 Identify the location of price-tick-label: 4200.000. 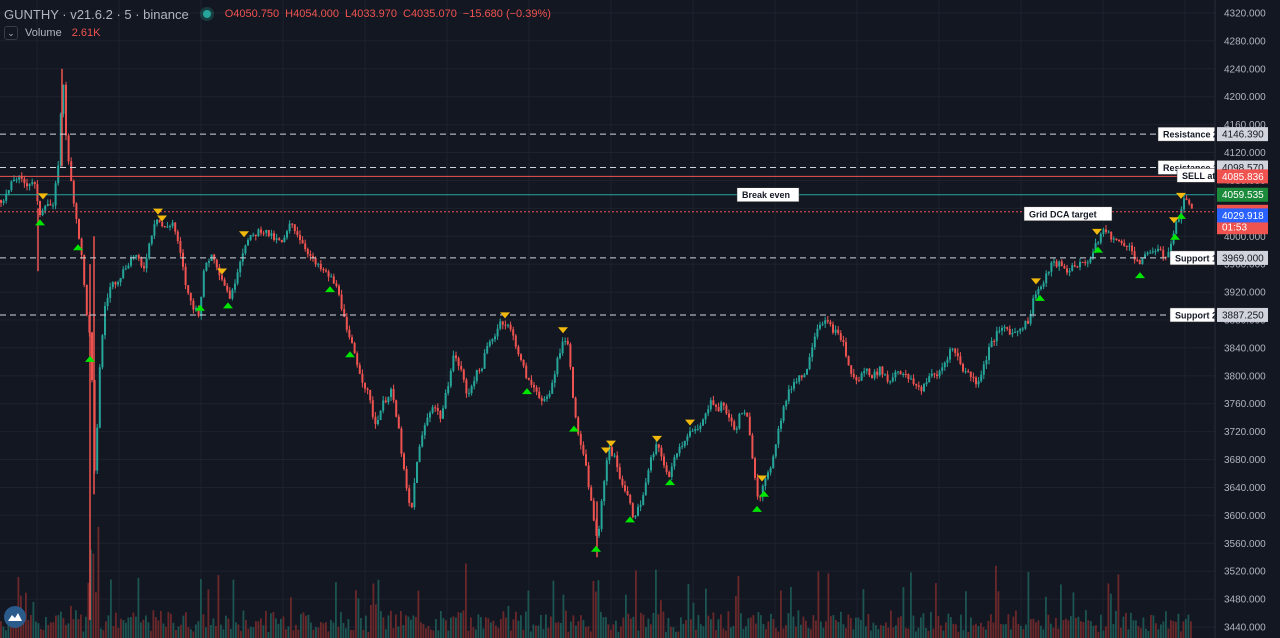
(1245, 97).